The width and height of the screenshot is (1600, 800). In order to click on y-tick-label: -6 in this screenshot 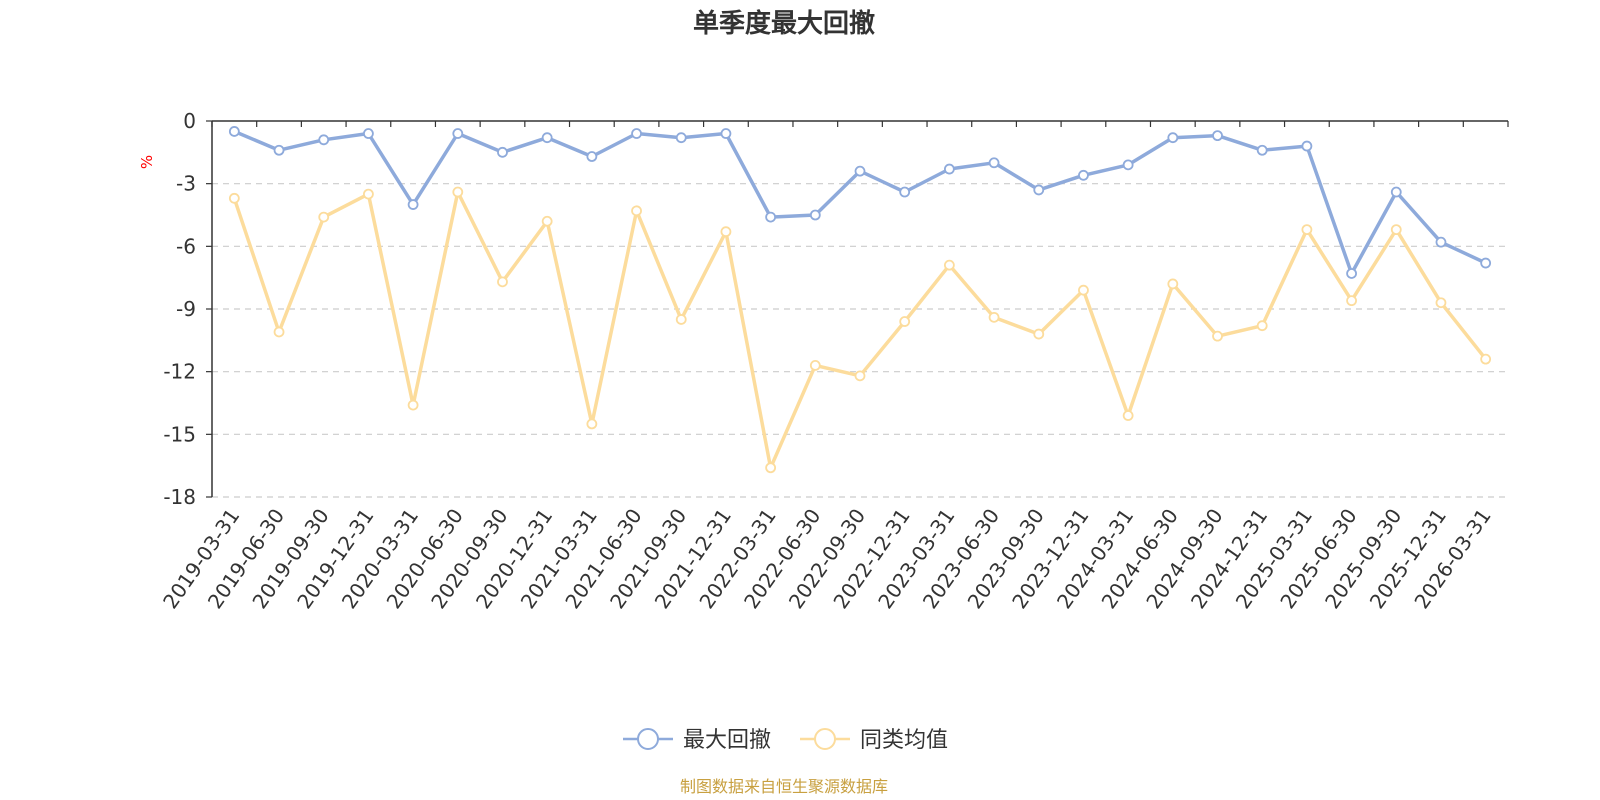, I will do `click(186, 246)`.